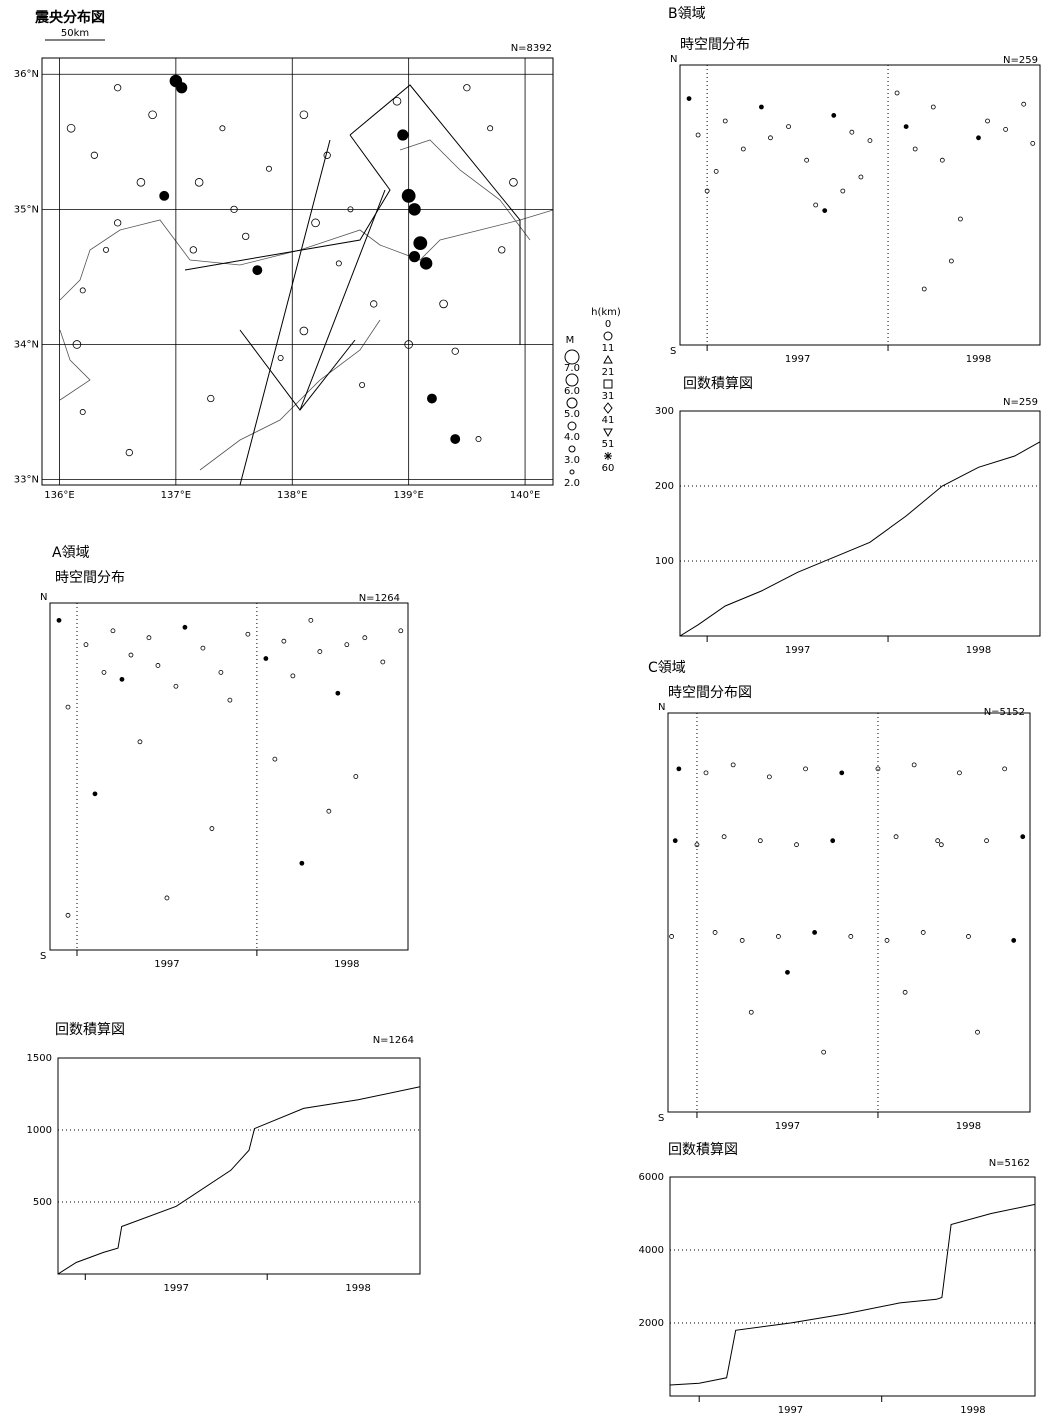 This screenshot has width=1043, height=1427. Describe the element at coordinates (352, 285) in the screenshot. I see `map-regions` at that location.